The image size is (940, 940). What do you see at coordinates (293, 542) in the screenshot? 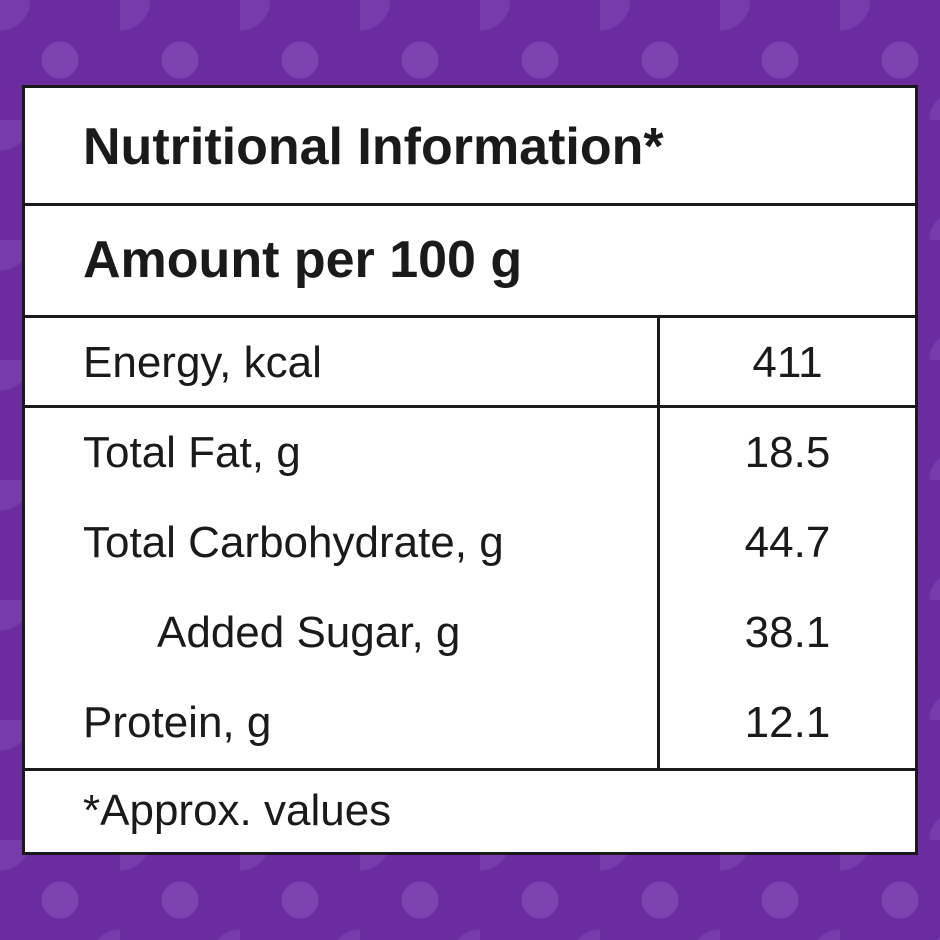
I see `row-label: Total Carbohydrate, g` at bounding box center [293, 542].